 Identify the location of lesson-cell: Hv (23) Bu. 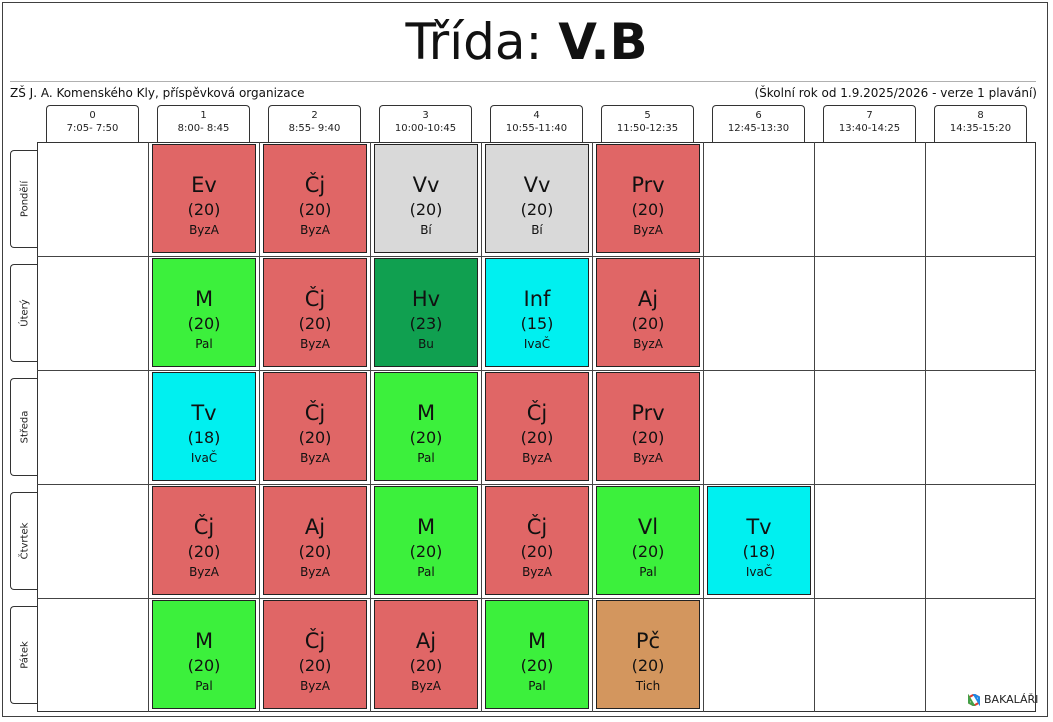
(426, 312).